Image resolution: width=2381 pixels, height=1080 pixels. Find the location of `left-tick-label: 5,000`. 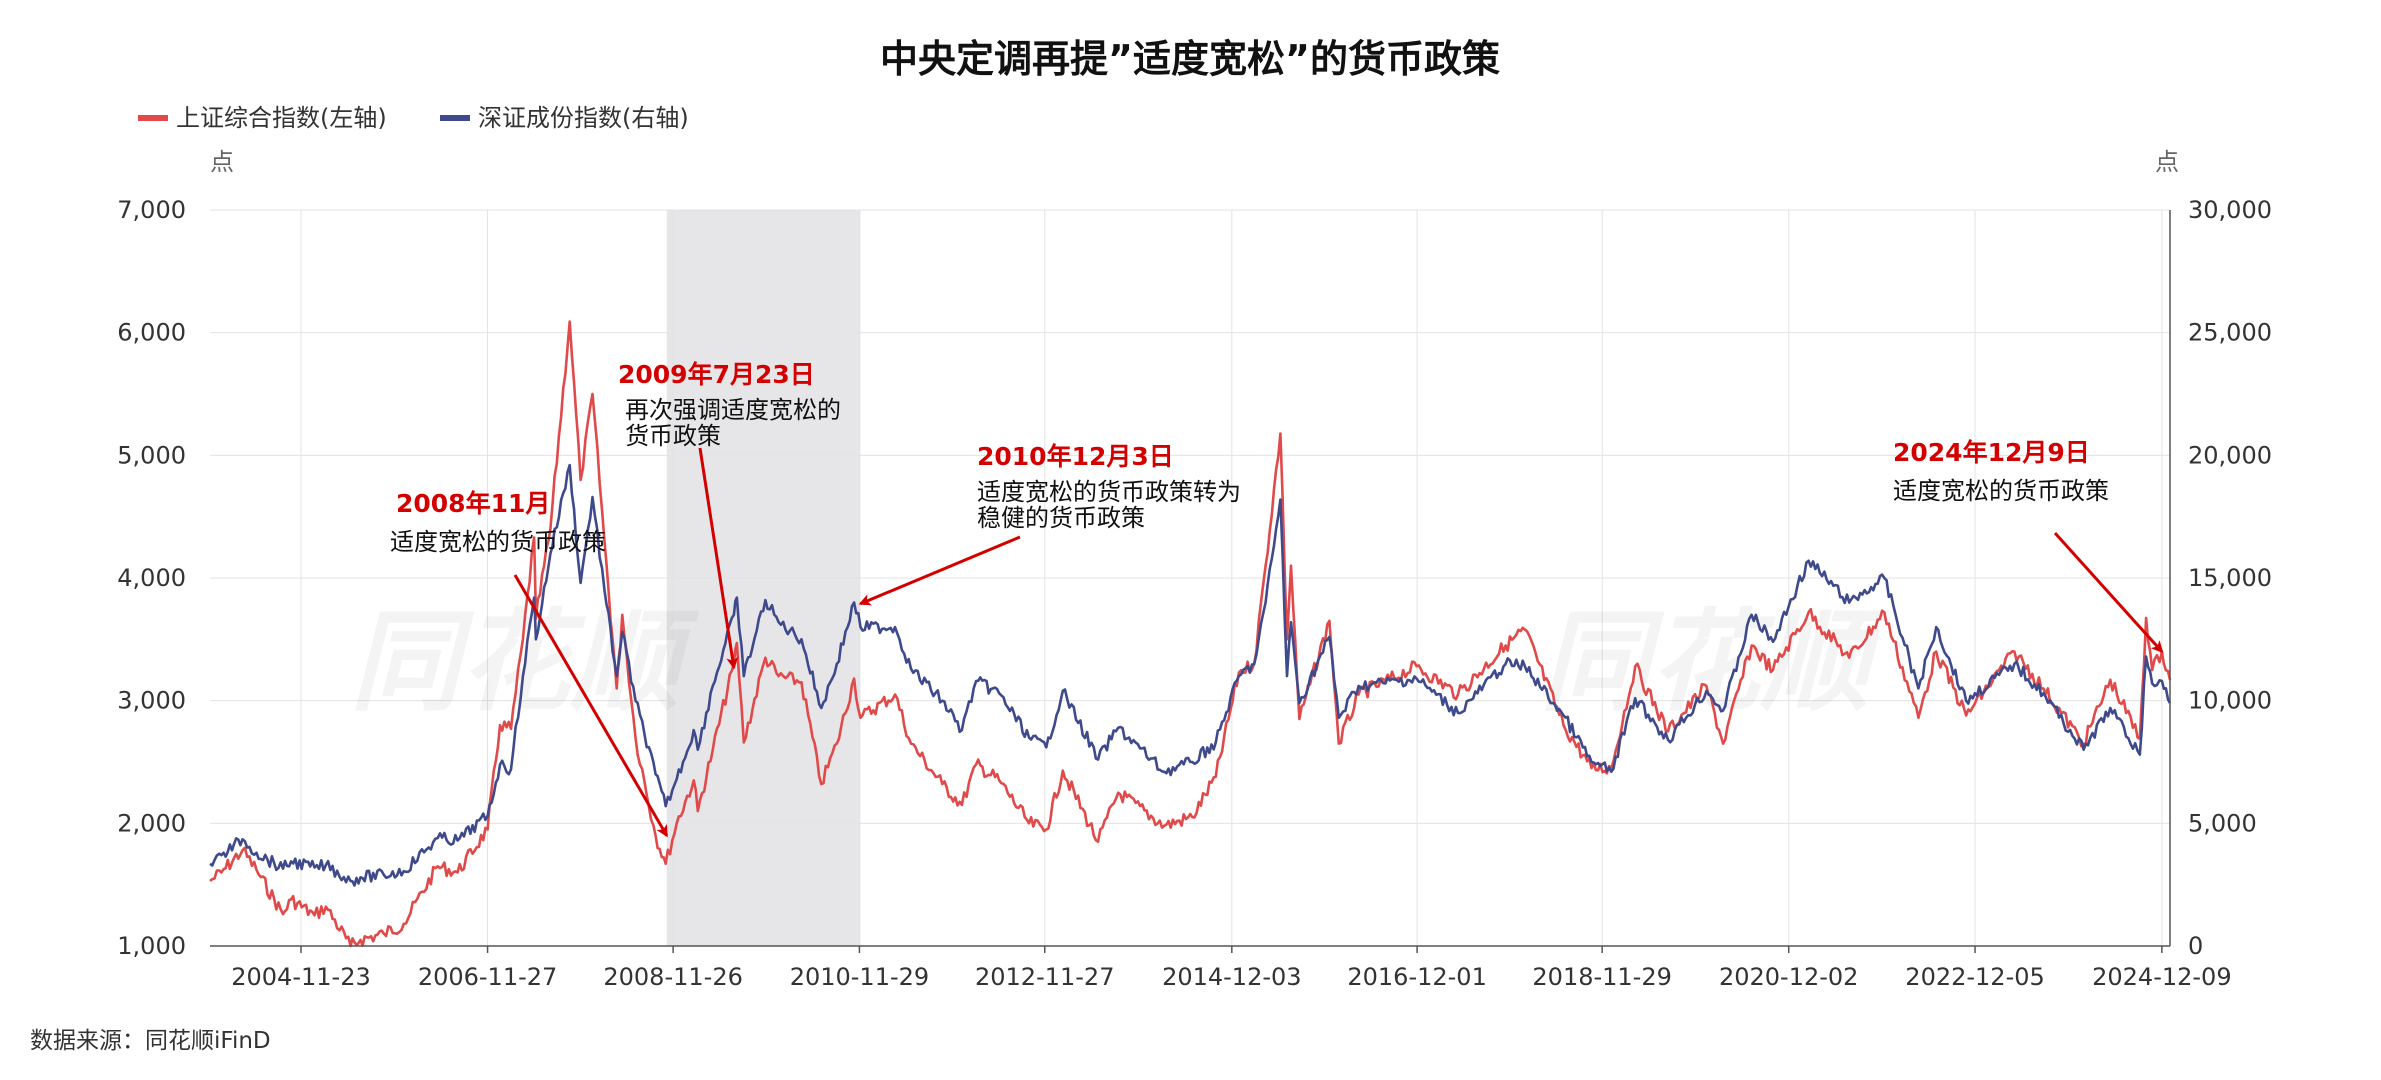

left-tick-label: 5,000 is located at coordinates (151, 455).